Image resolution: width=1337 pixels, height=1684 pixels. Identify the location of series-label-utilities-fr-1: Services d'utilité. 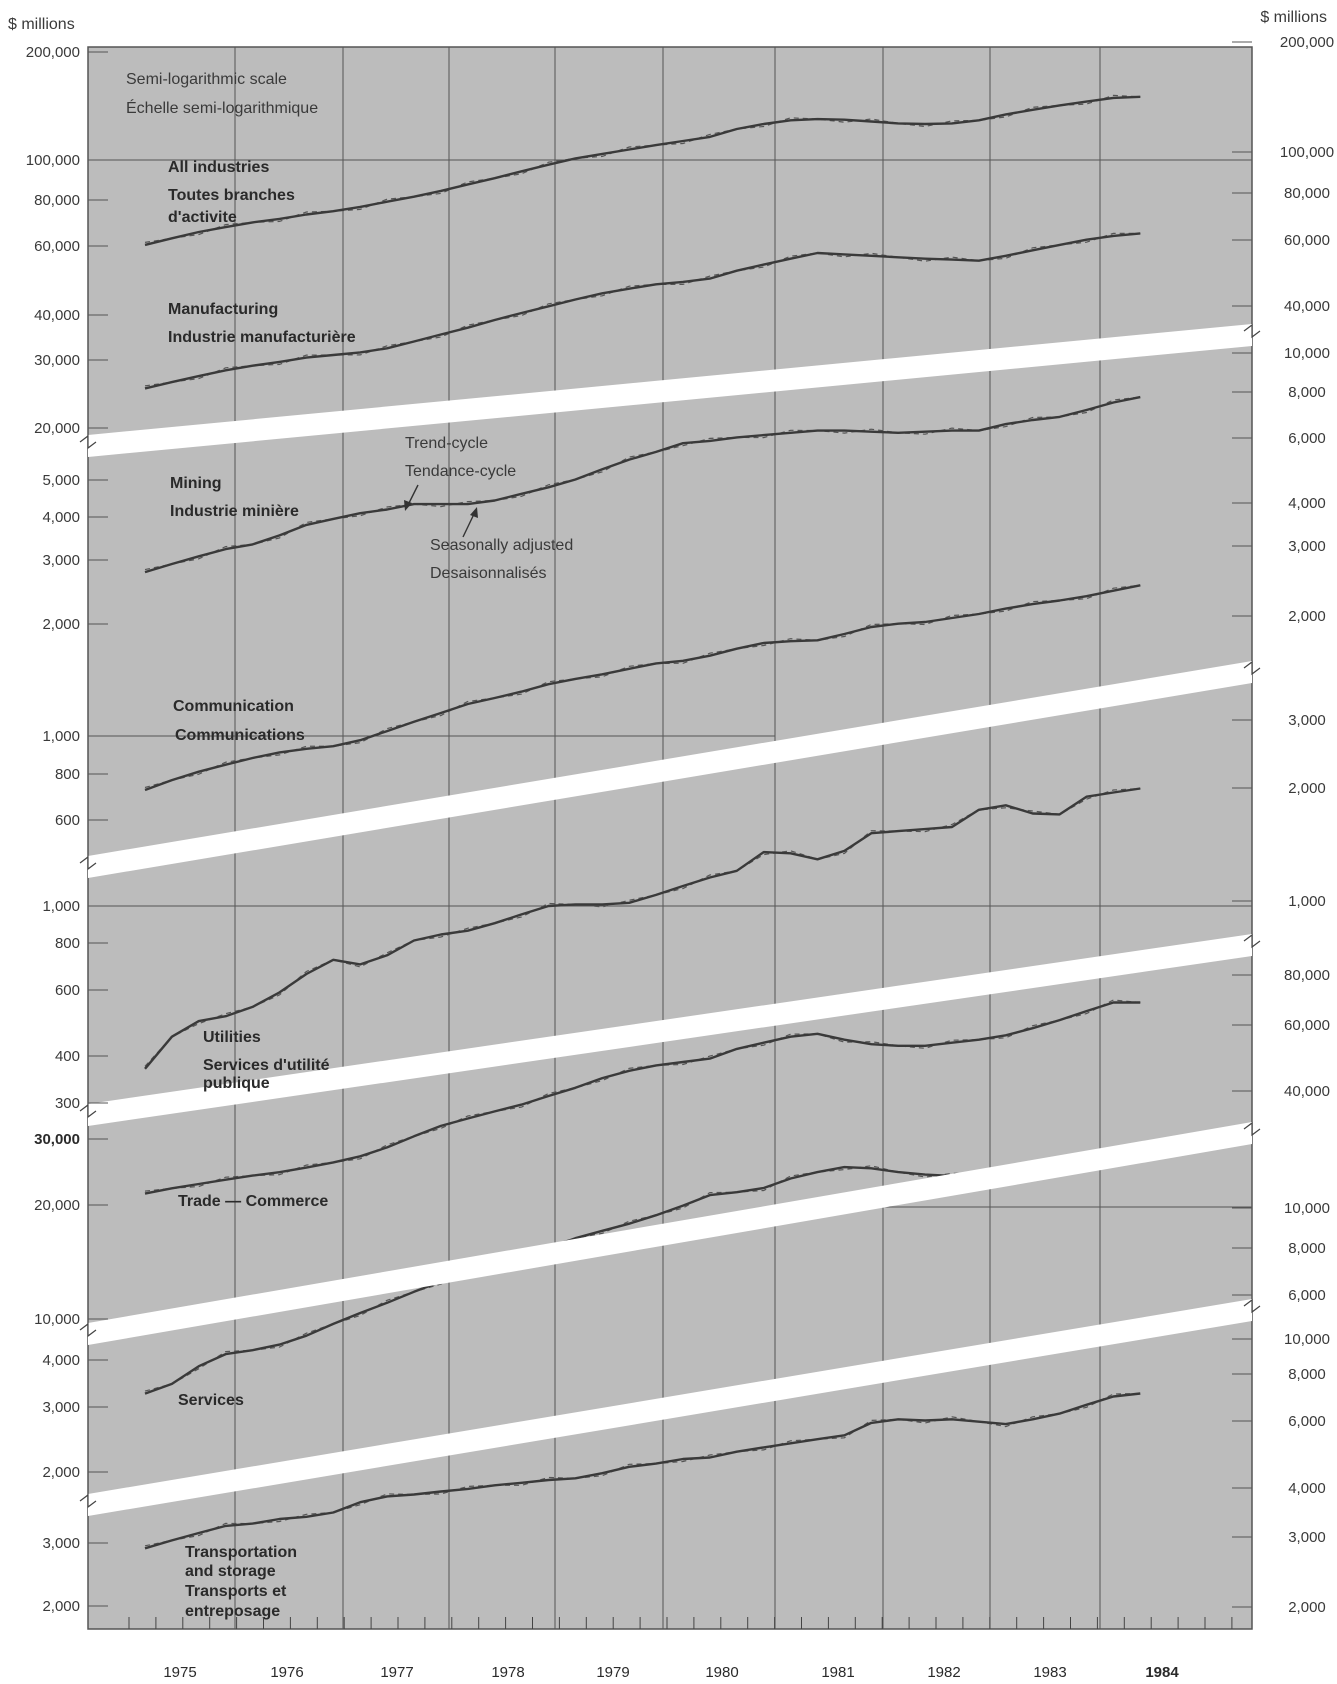
(266, 1065).